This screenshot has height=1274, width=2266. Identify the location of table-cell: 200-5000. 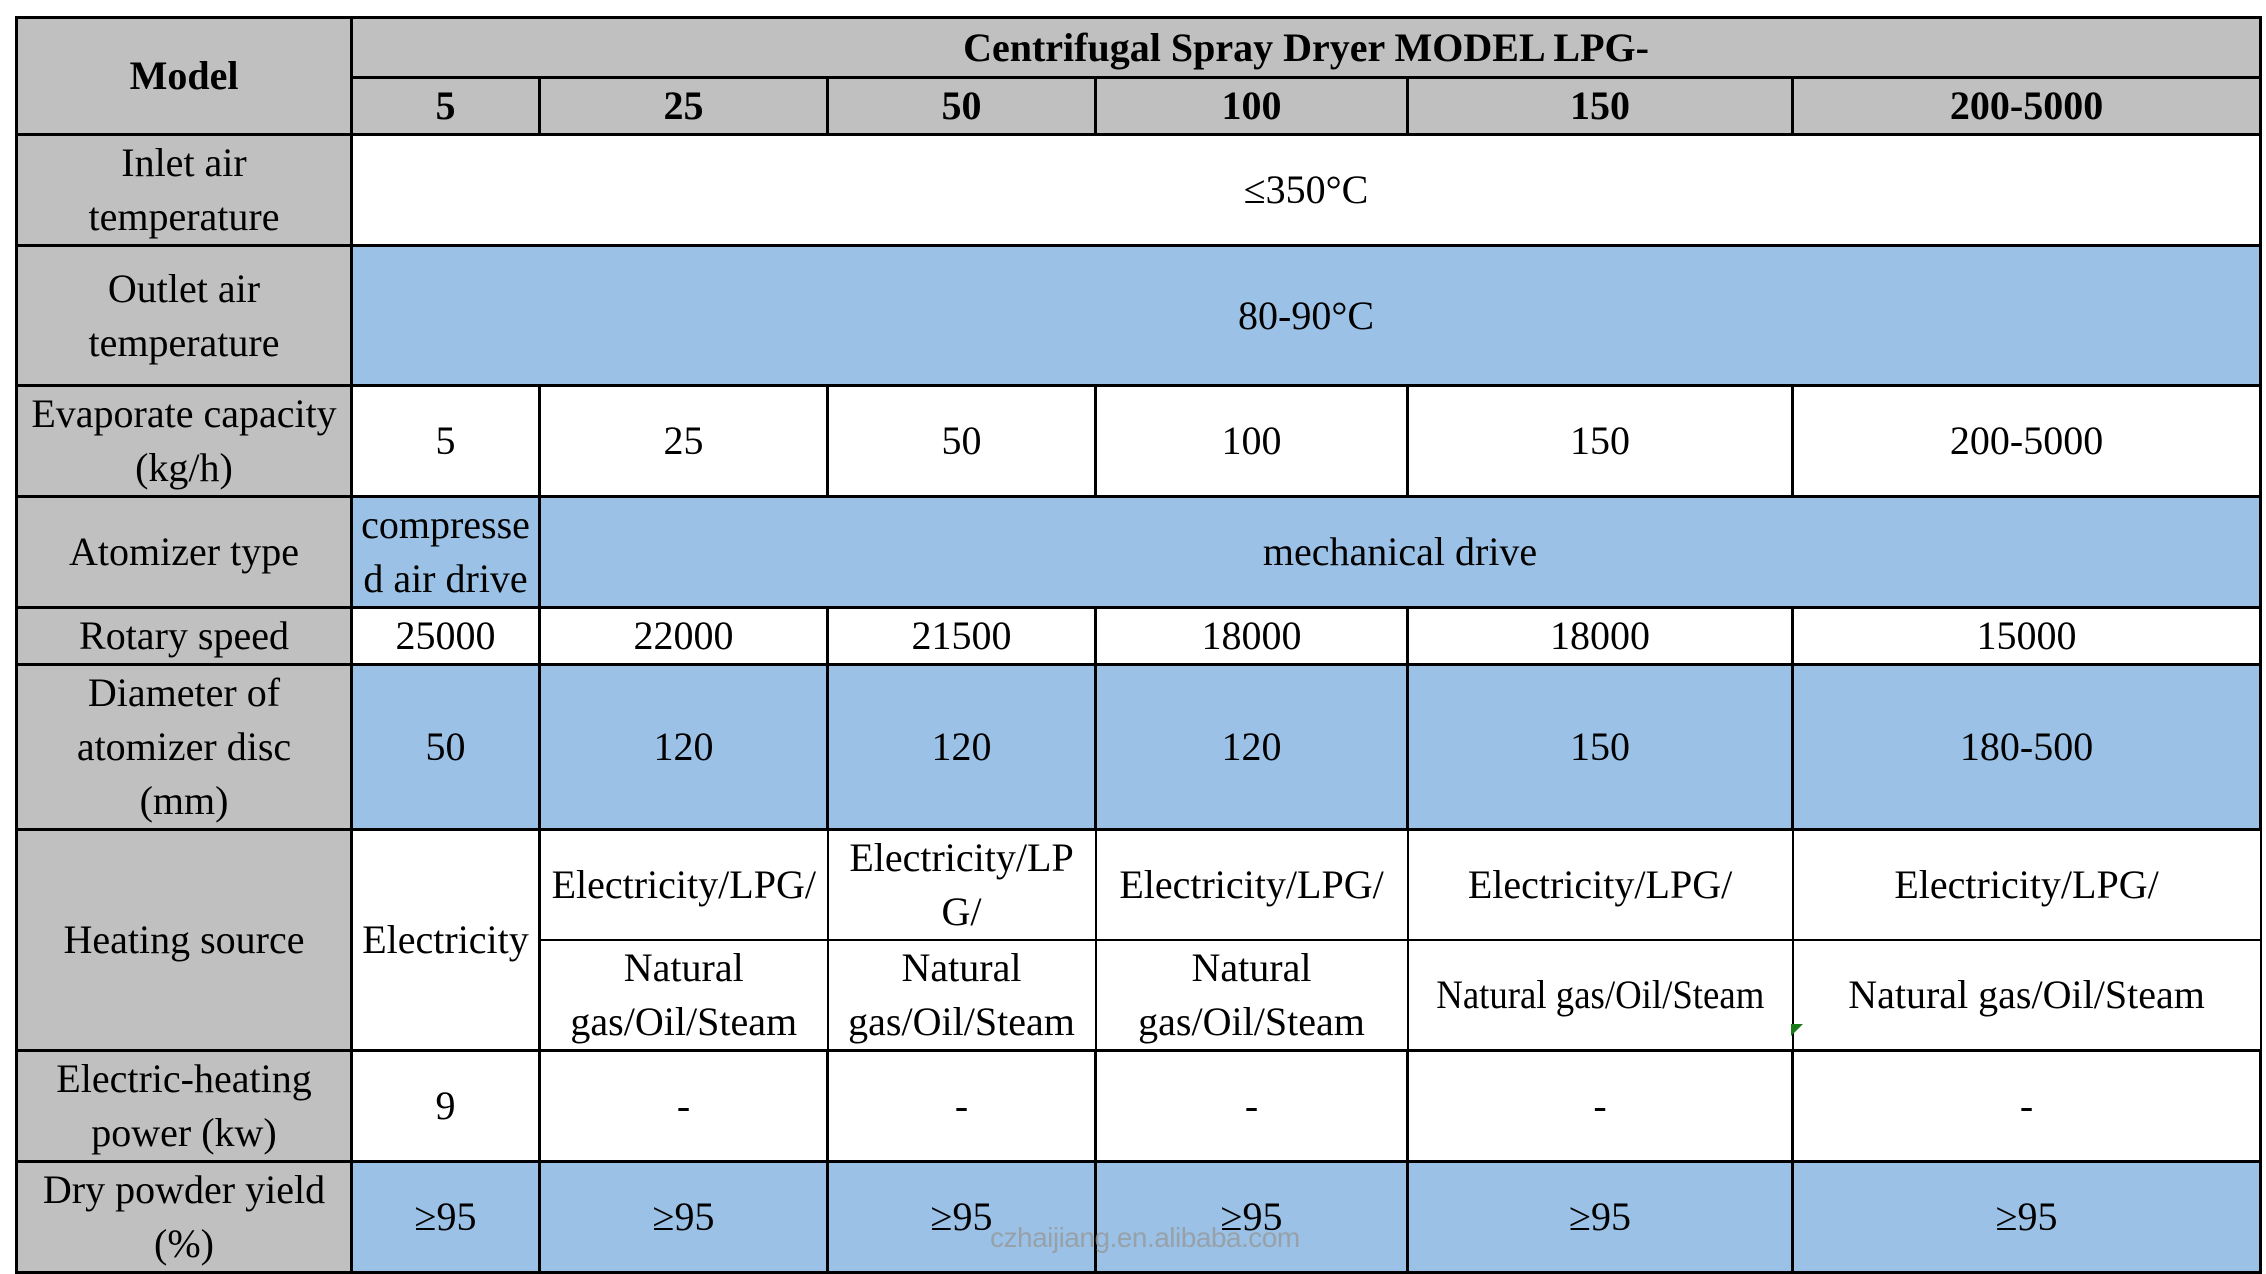
(2026, 441).